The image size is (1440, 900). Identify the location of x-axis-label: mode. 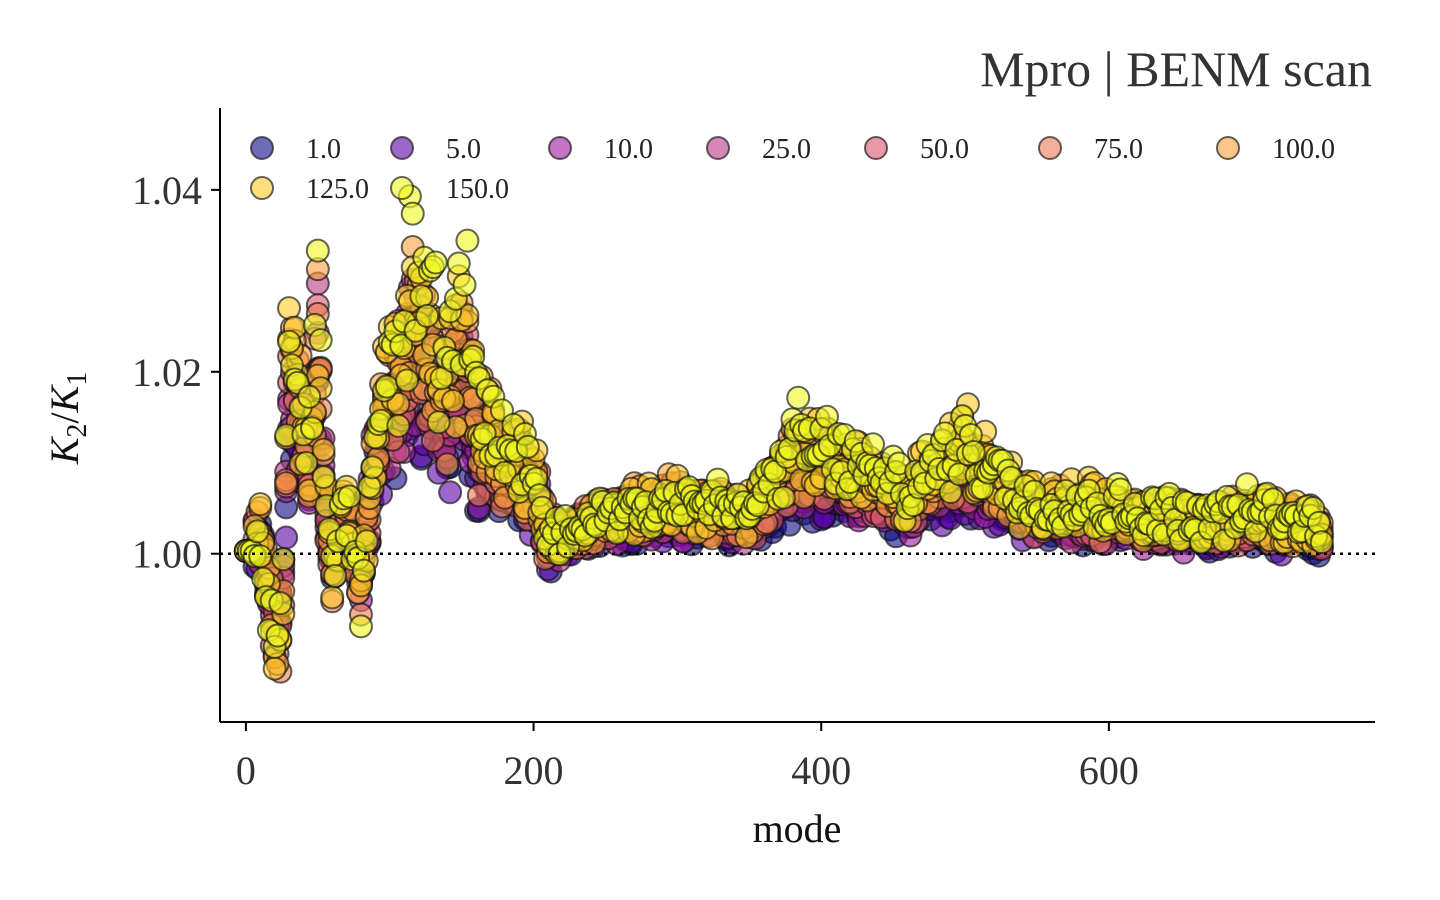
(797, 828).